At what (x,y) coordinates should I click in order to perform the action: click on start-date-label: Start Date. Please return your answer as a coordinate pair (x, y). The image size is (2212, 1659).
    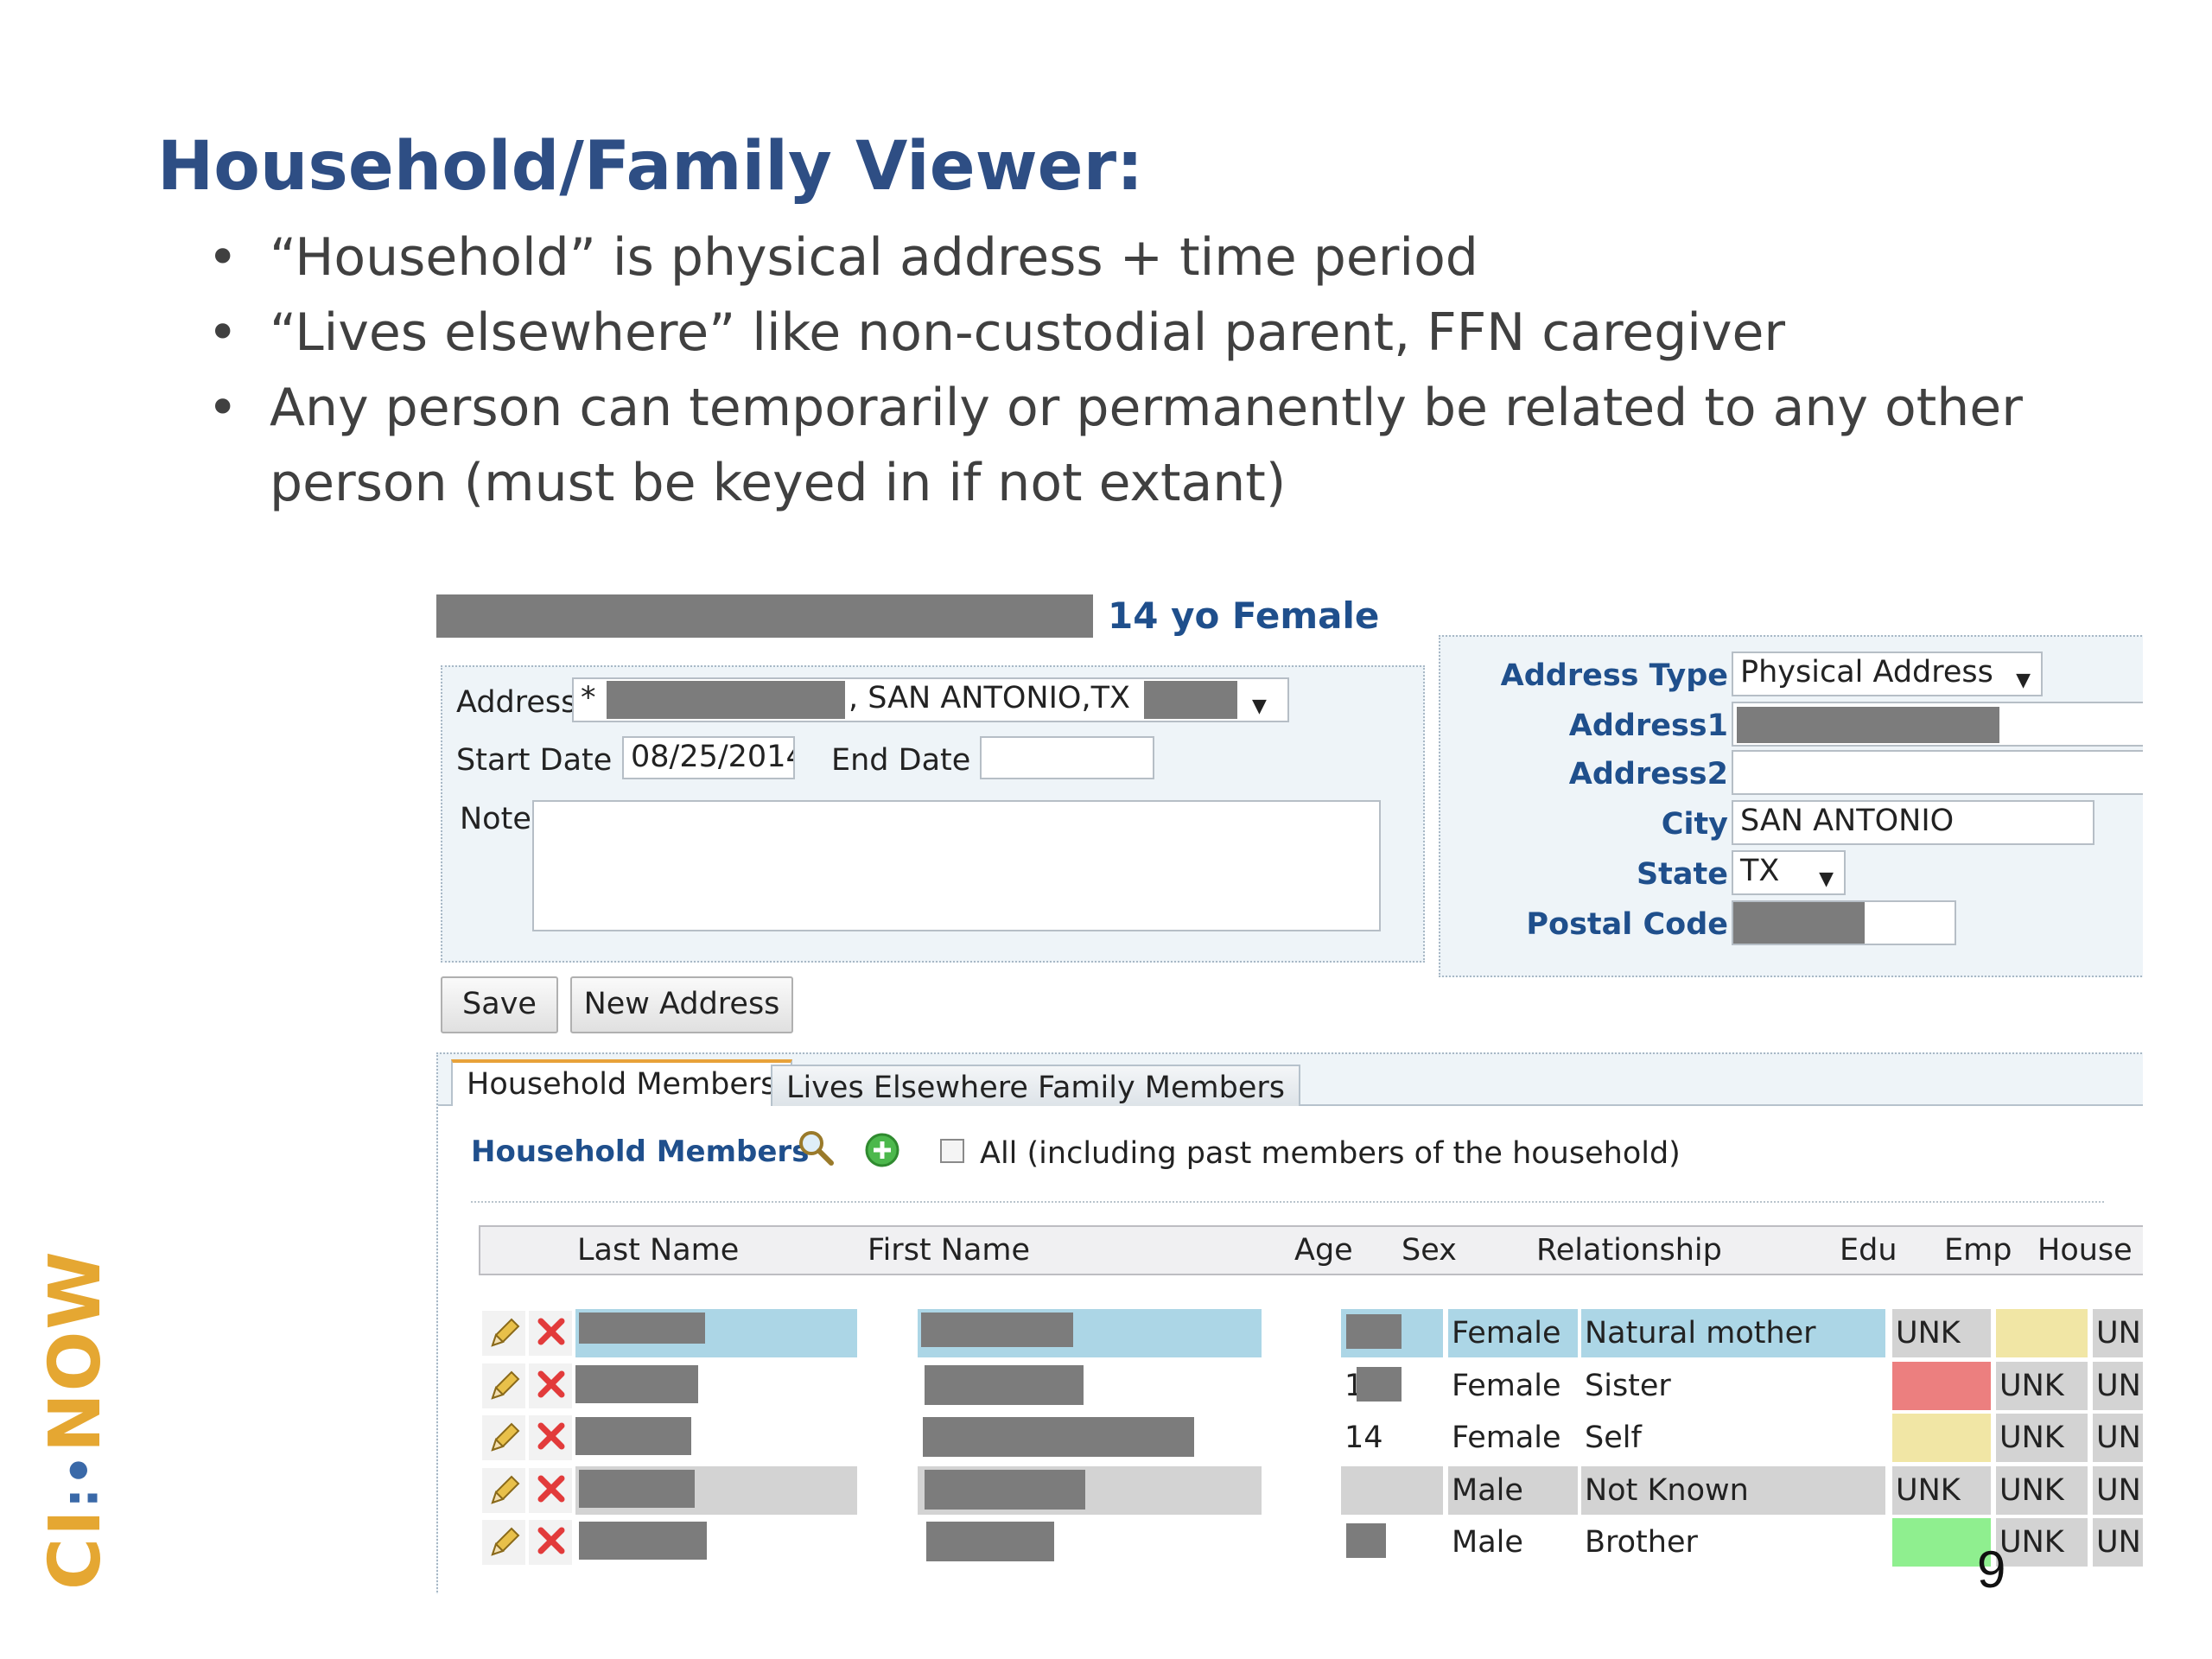
    Looking at the image, I should click on (534, 760).